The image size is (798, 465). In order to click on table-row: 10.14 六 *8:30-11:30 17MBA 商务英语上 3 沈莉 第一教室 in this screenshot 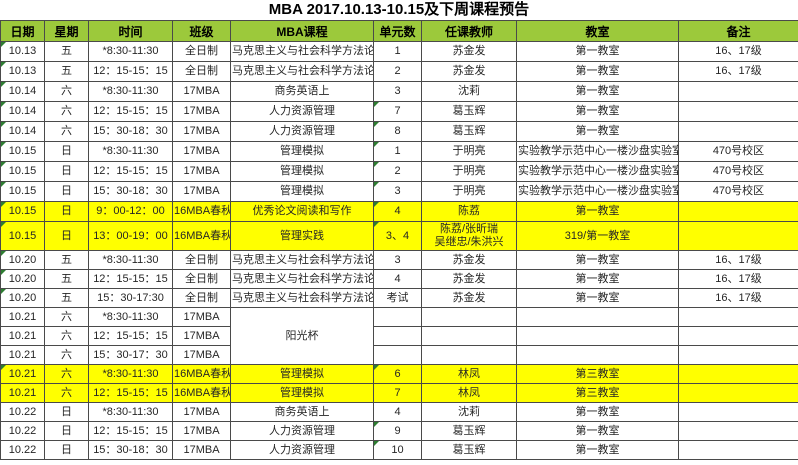, I will do `click(399, 91)`.